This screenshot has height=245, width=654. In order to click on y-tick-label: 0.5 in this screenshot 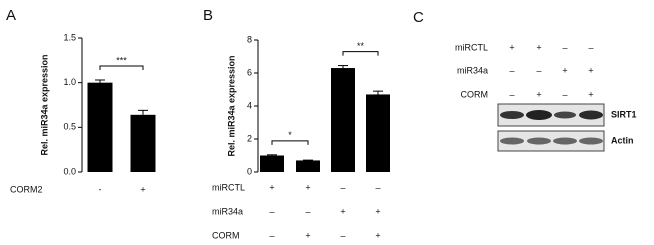, I will do `click(69, 127)`.